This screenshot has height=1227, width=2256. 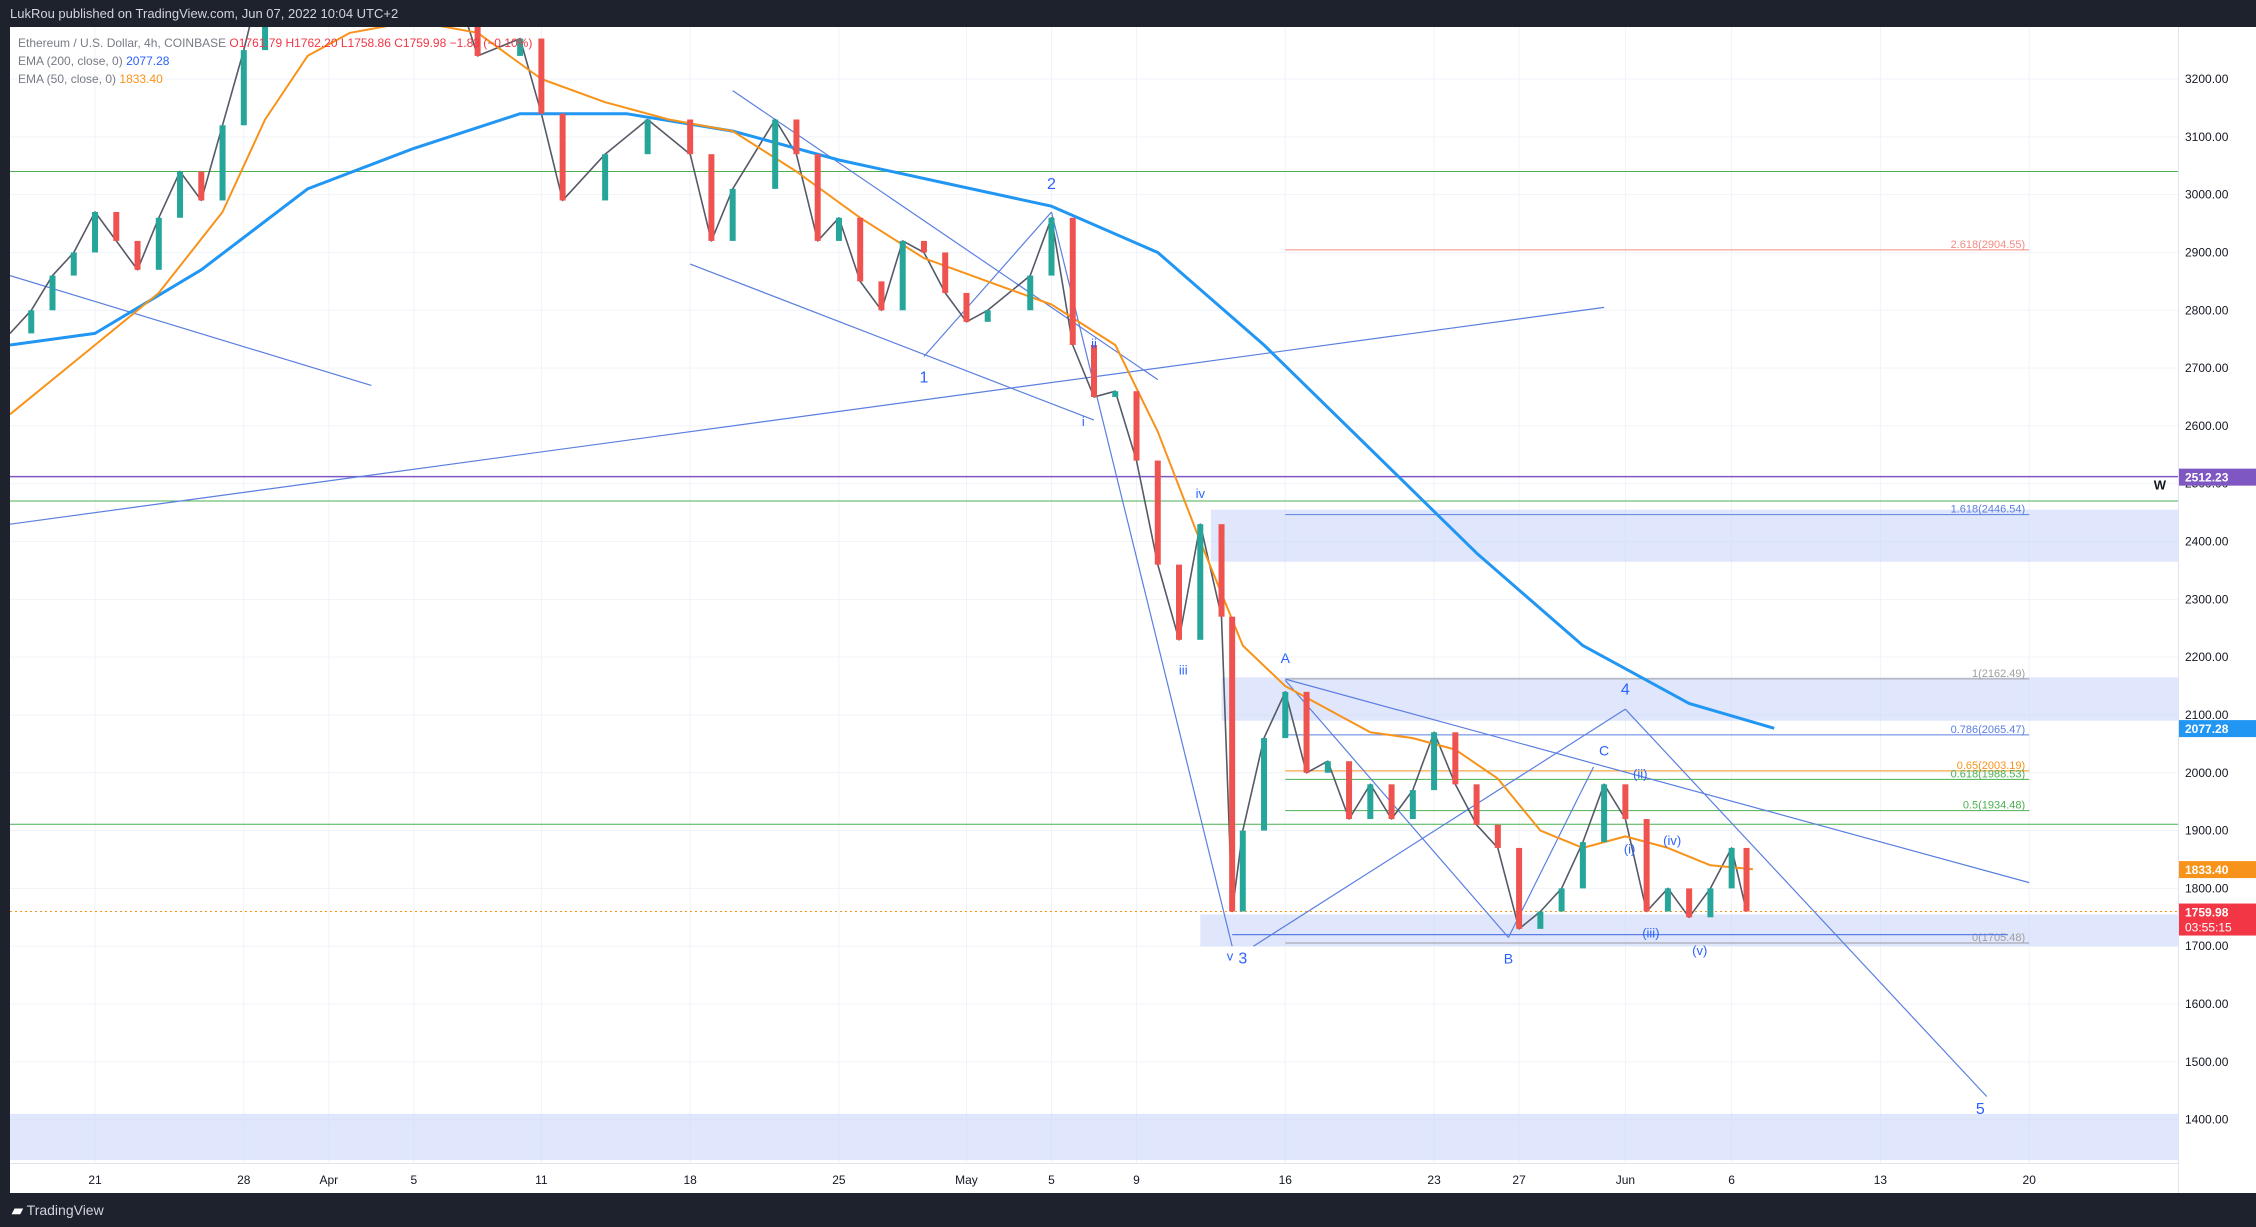 I want to click on time-tick-label: 13, so click(x=1881, y=1180).